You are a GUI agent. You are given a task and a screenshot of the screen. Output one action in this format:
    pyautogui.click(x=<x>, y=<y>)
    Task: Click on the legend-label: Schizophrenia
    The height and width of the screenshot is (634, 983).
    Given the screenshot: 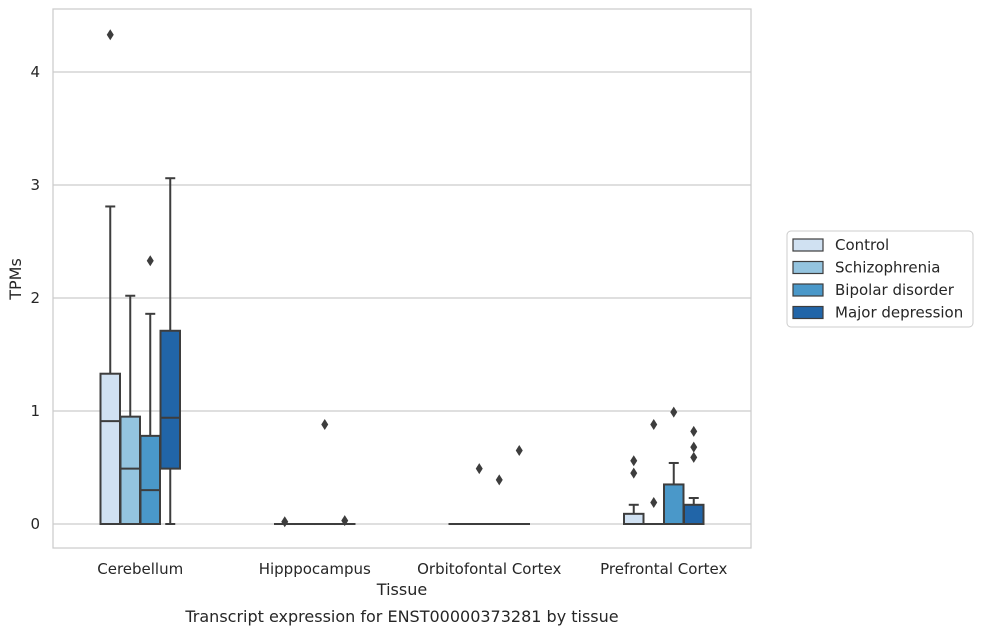 What is the action you would take?
    pyautogui.click(x=887, y=268)
    